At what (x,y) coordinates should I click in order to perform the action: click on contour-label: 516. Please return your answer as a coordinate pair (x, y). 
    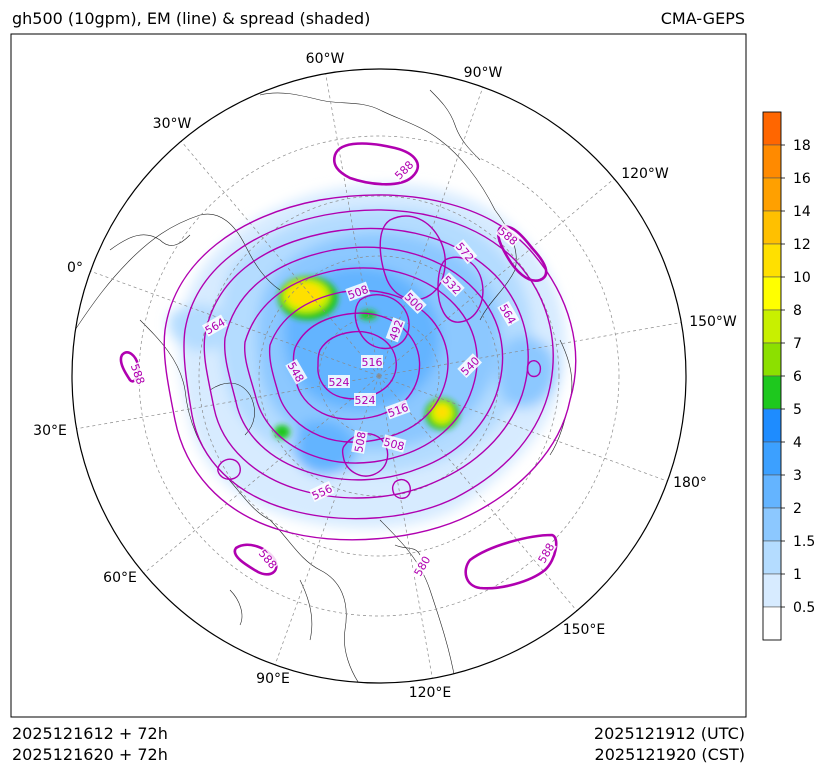
    Looking at the image, I should click on (372, 362).